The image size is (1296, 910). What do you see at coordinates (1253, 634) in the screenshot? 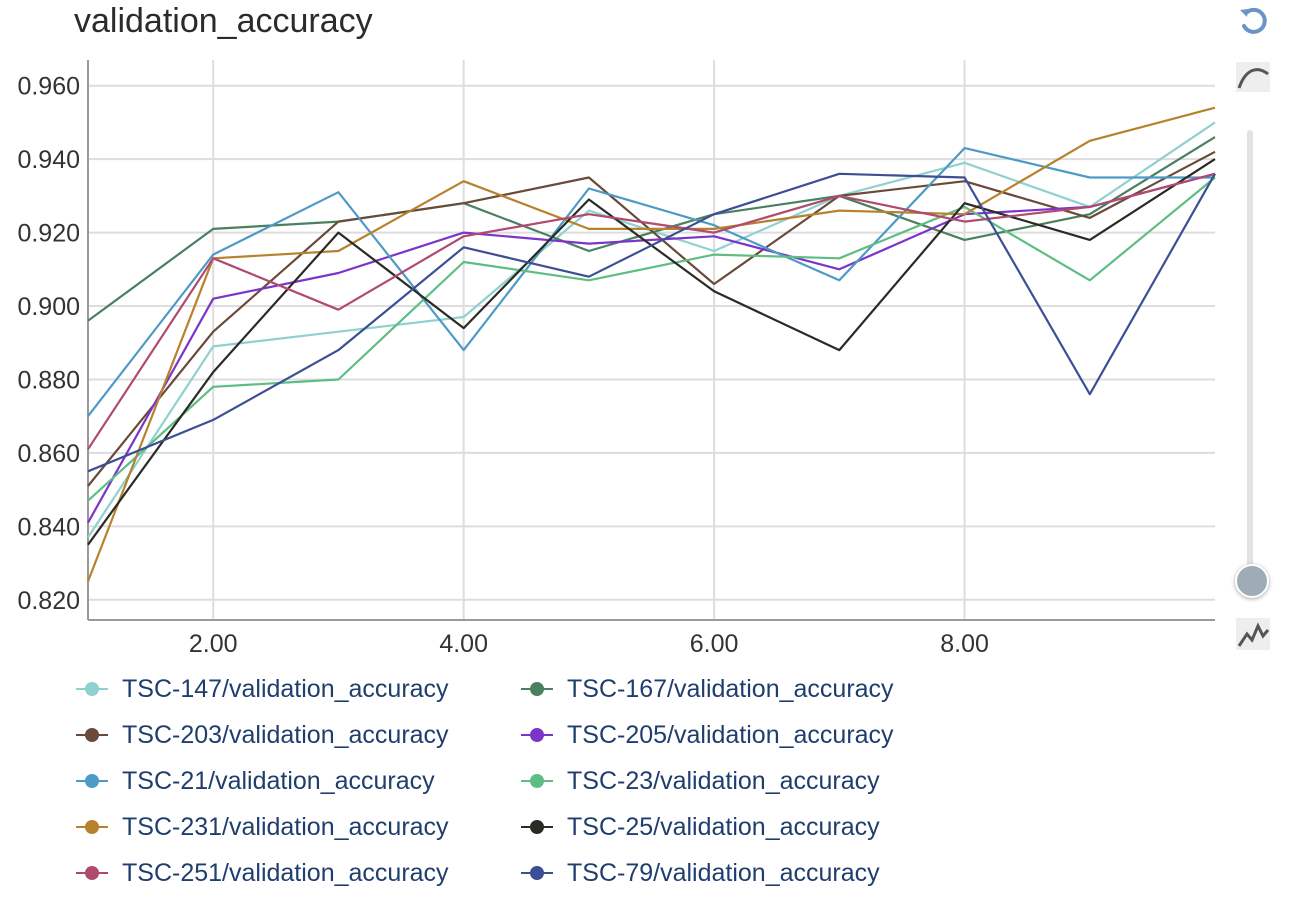
I see `raw-line-icon` at bounding box center [1253, 634].